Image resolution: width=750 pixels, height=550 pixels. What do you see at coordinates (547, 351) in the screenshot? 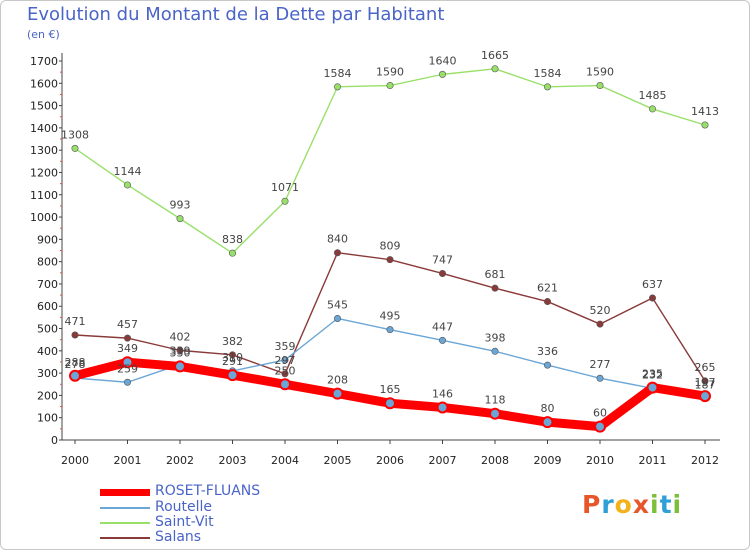
I see `data-label: 336` at bounding box center [547, 351].